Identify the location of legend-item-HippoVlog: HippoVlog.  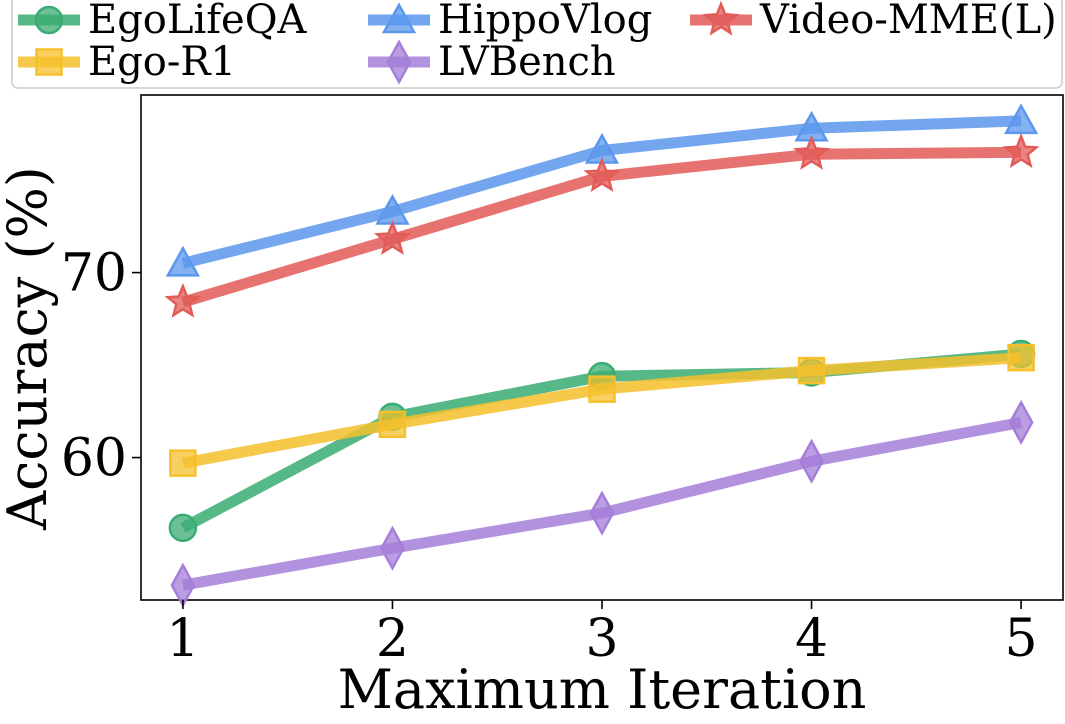
(510, 21).